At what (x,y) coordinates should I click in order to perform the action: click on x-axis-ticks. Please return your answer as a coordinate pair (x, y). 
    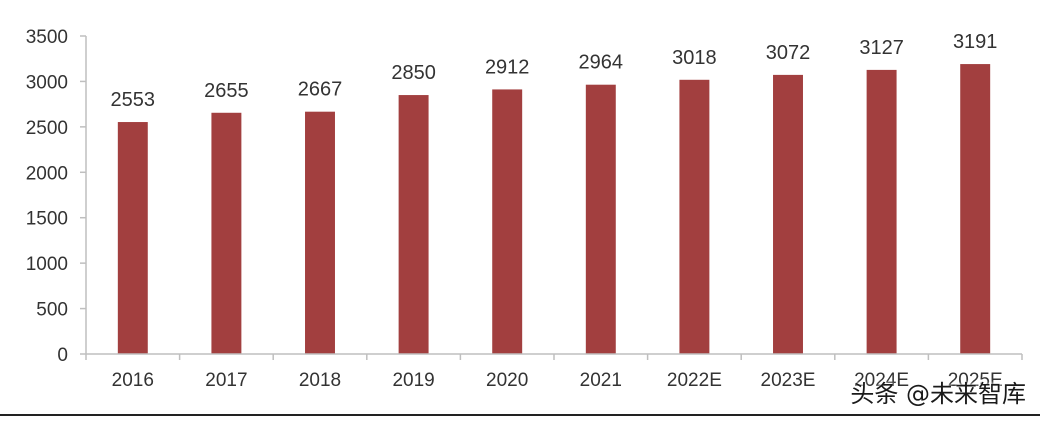
    Looking at the image, I should click on (554, 357).